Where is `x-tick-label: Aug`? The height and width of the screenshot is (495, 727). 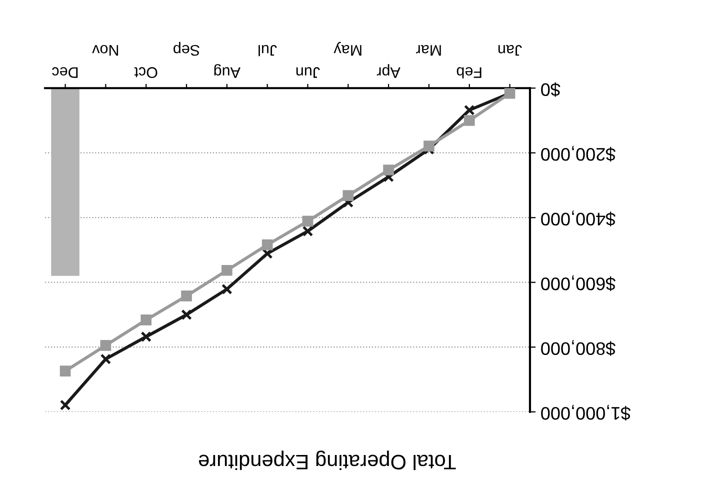
x-tick-label: Aug is located at coordinates (227, 71).